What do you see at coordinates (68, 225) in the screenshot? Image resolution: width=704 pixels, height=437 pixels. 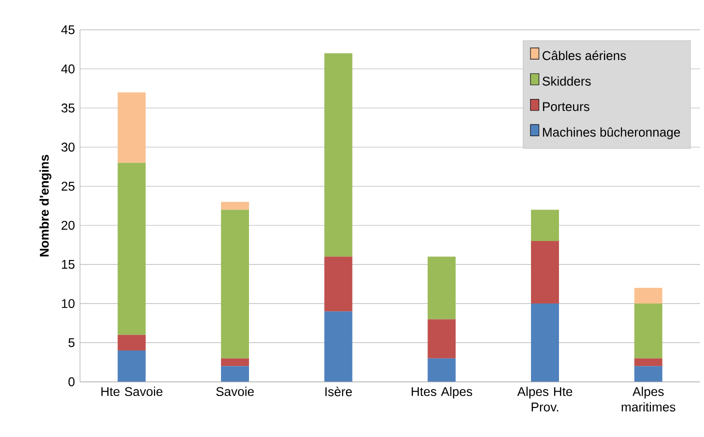 I see `y-tick-label: 20` at bounding box center [68, 225].